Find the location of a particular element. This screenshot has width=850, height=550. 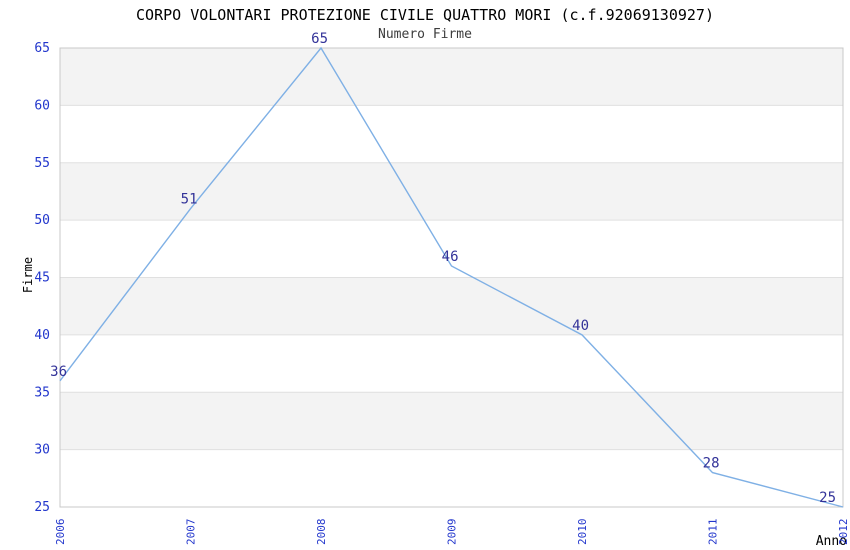

y-tick-label: 30 is located at coordinates (42, 450).